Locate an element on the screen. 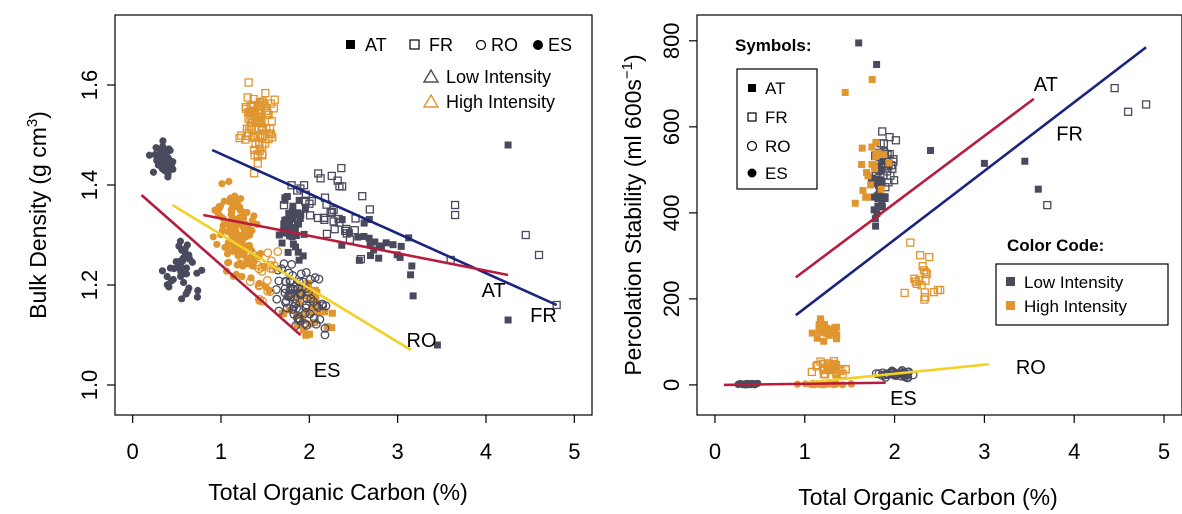 The width and height of the screenshot is (1182, 514). legend-symbol-es is located at coordinates (752, 173).